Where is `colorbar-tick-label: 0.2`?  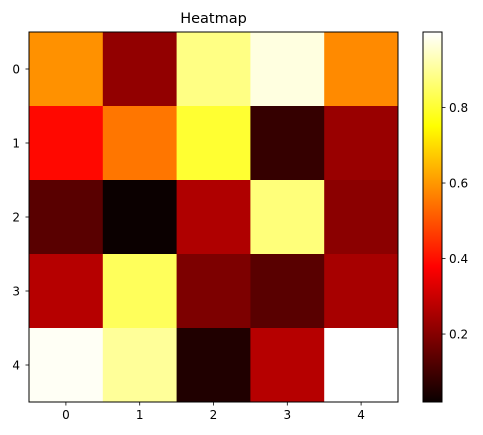 colorbar-tick-label: 0.2 is located at coordinates (458, 334).